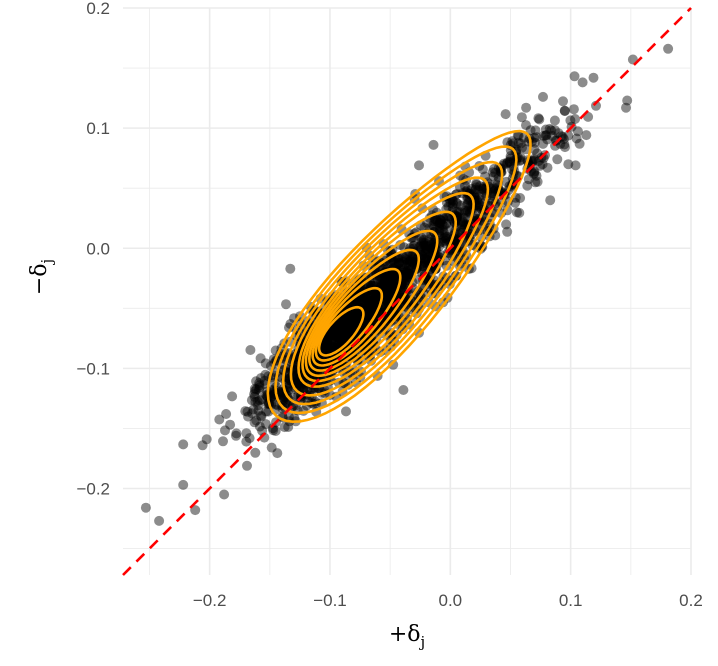 The image size is (718, 666). I want to click on x-axis-title: +δj, so click(407, 636).